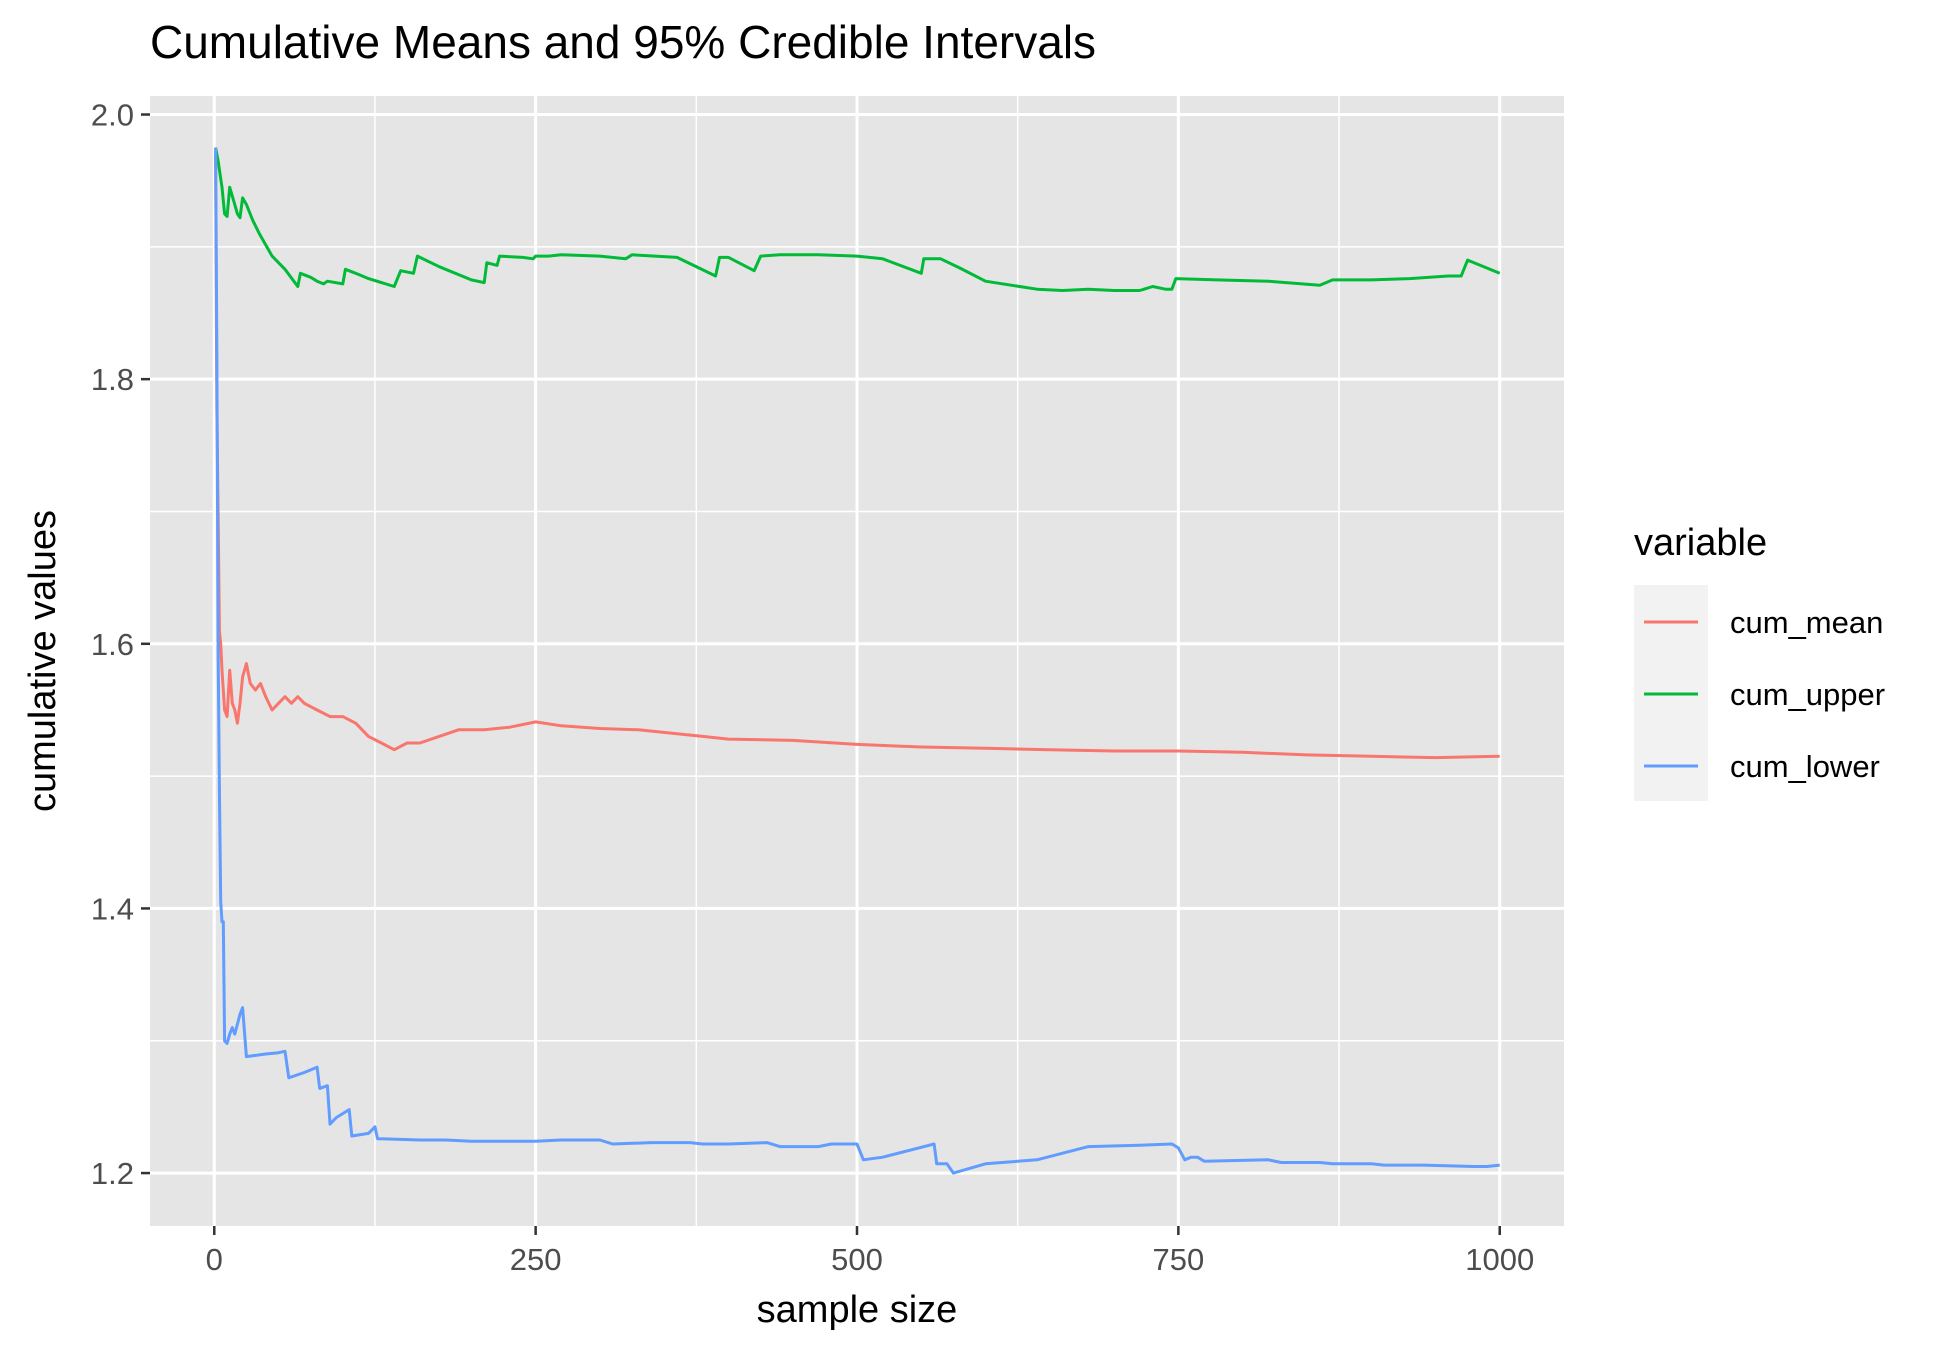  I want to click on legend-label-cum-lower: cum_lower, so click(1805, 766).